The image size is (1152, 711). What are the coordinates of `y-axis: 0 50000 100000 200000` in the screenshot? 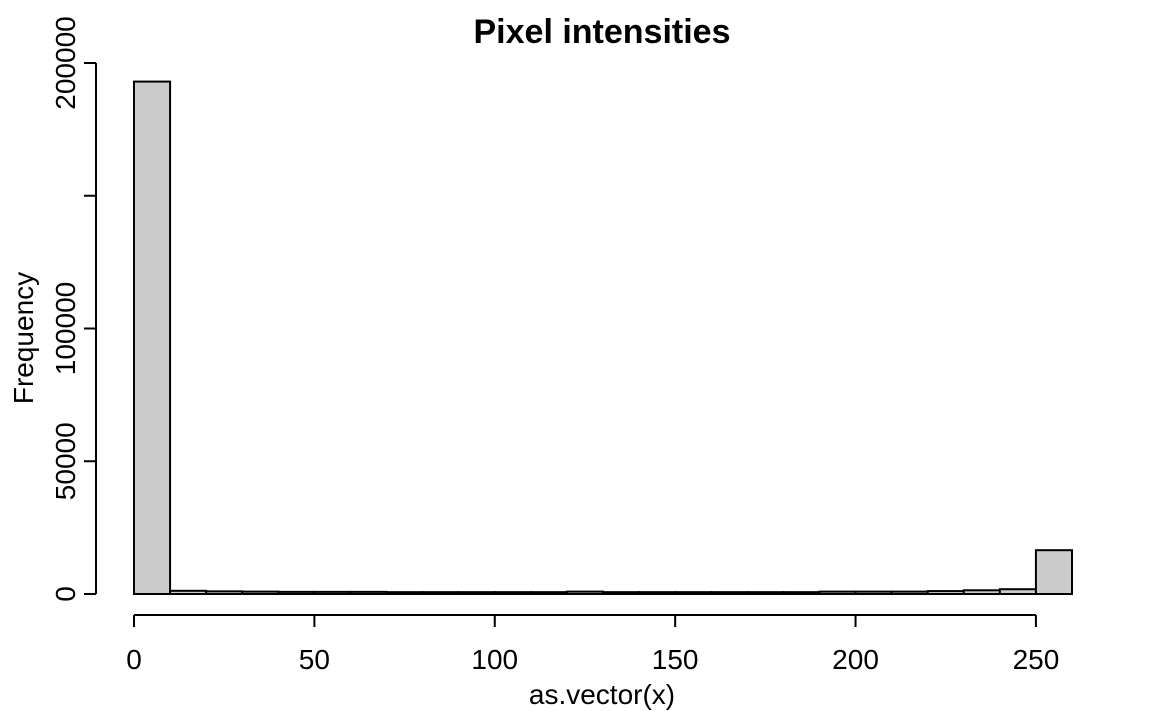 It's located at (73, 309).